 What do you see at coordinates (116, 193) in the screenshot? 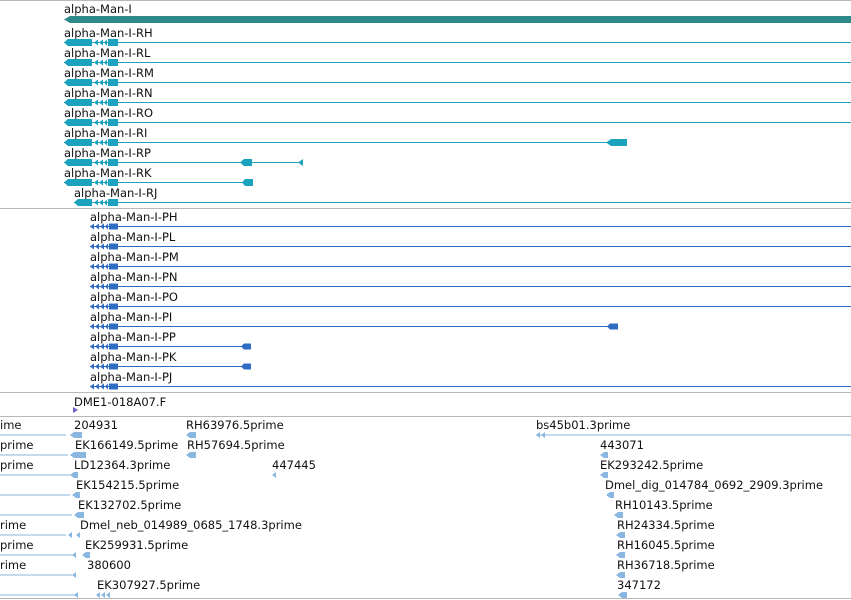
I see `transcript-label: alpha-Man-I-RJ` at bounding box center [116, 193].